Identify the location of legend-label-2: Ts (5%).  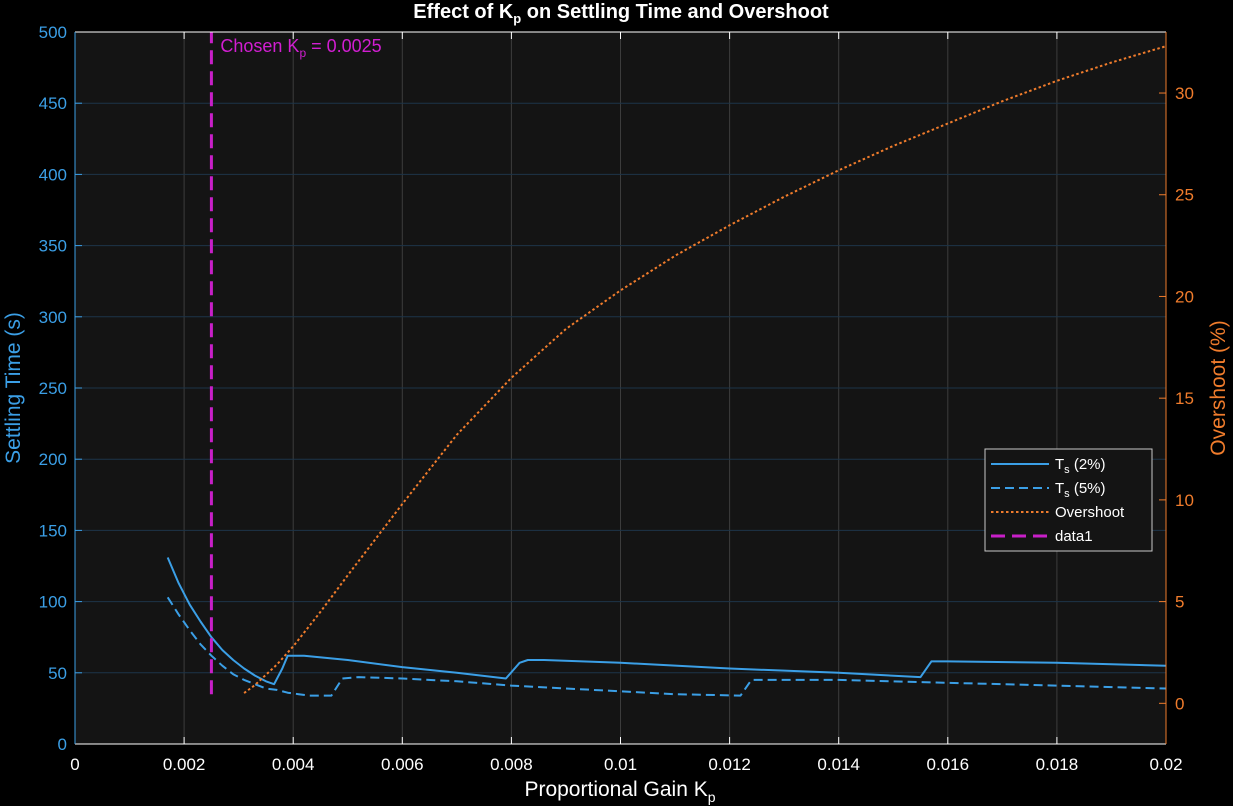
(1080, 490).